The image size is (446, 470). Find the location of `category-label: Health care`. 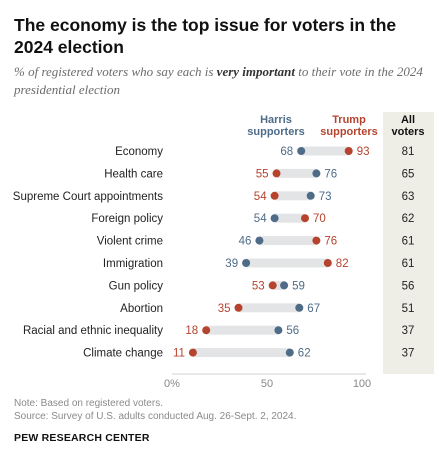

category-label: Health care is located at coordinates (133, 174).